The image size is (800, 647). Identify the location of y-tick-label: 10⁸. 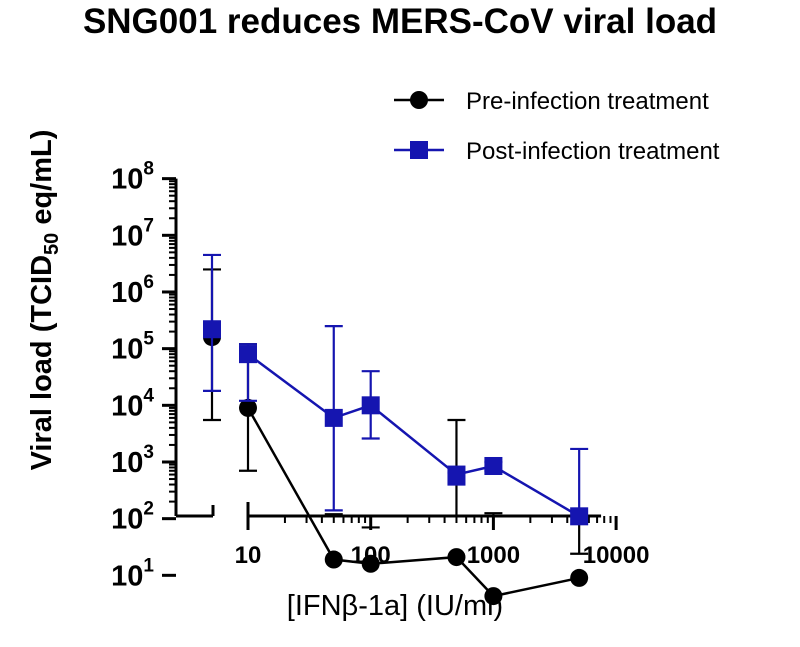
(132, 177).